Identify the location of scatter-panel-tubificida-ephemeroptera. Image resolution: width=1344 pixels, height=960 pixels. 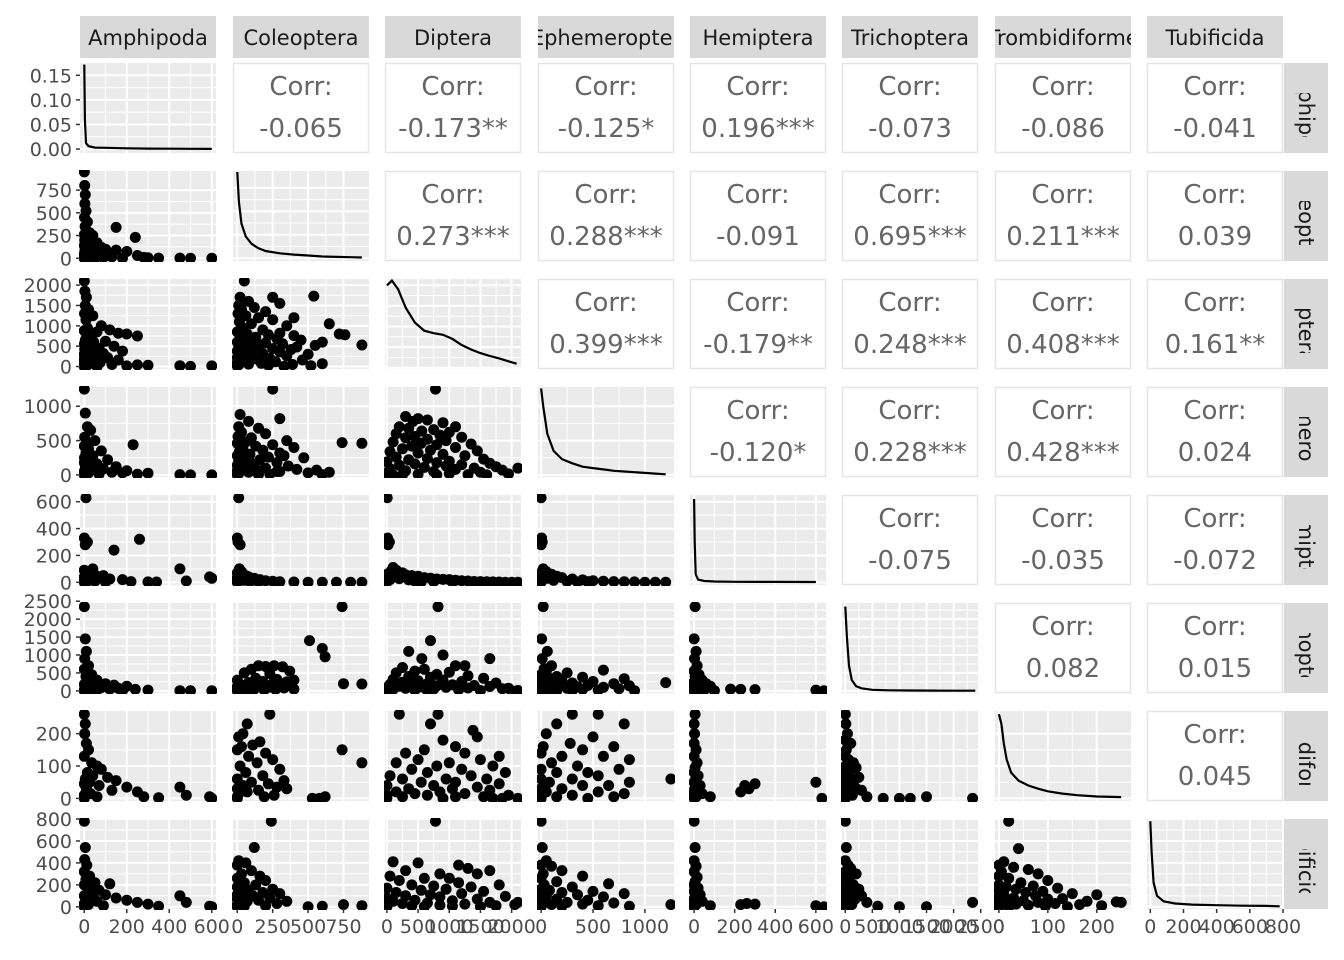
(606, 864).